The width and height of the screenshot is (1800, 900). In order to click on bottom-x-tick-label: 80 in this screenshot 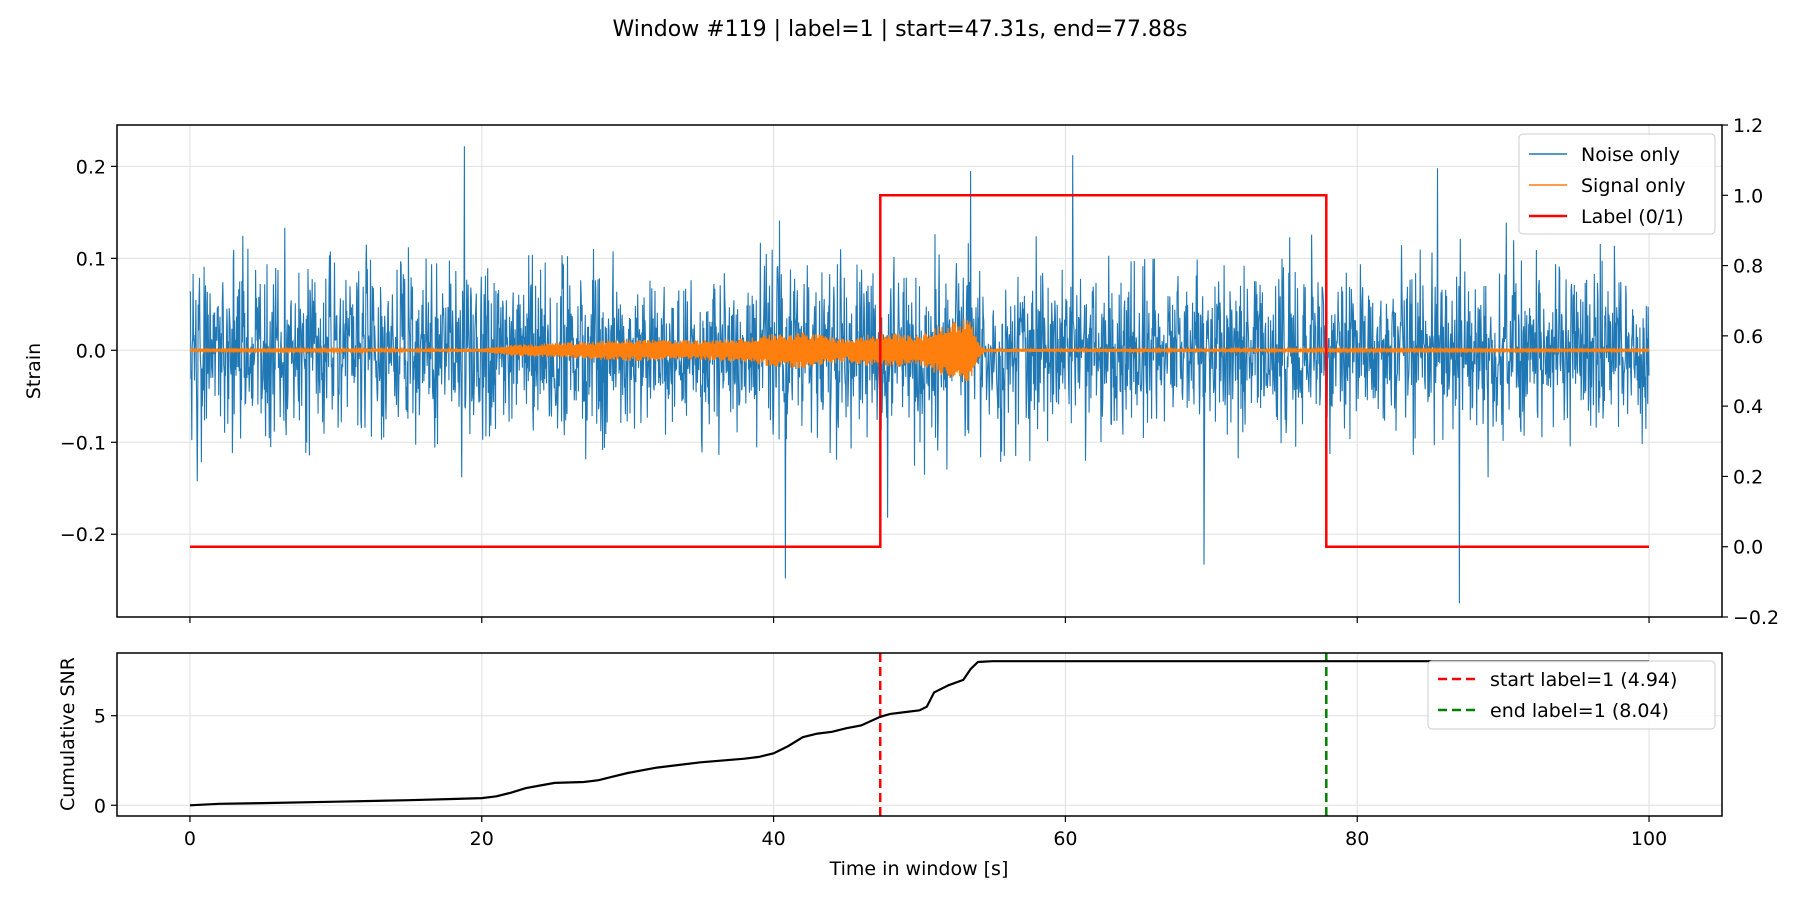, I will do `click(1357, 839)`.